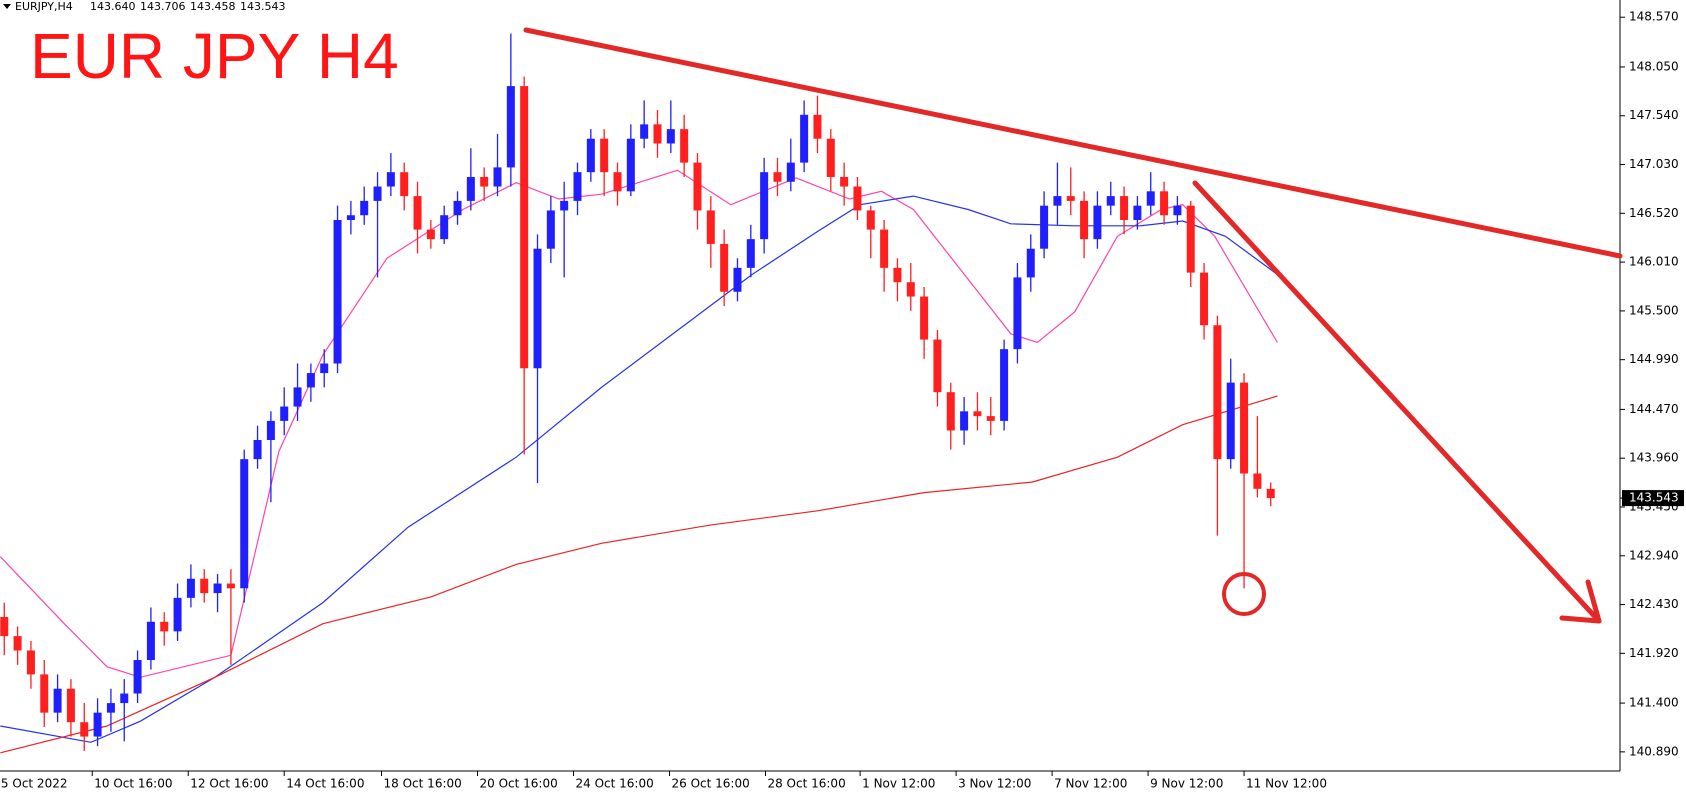 Image resolution: width=1686 pixels, height=794 pixels. I want to click on y-tick-label: 140.890, so click(1654, 751).